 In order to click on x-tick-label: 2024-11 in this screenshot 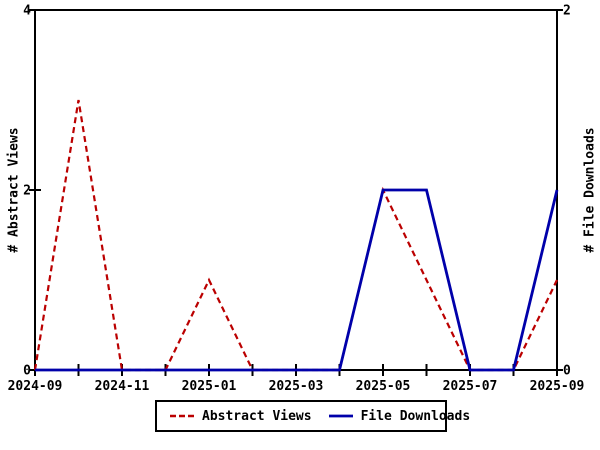, I will do `click(122, 386)`.